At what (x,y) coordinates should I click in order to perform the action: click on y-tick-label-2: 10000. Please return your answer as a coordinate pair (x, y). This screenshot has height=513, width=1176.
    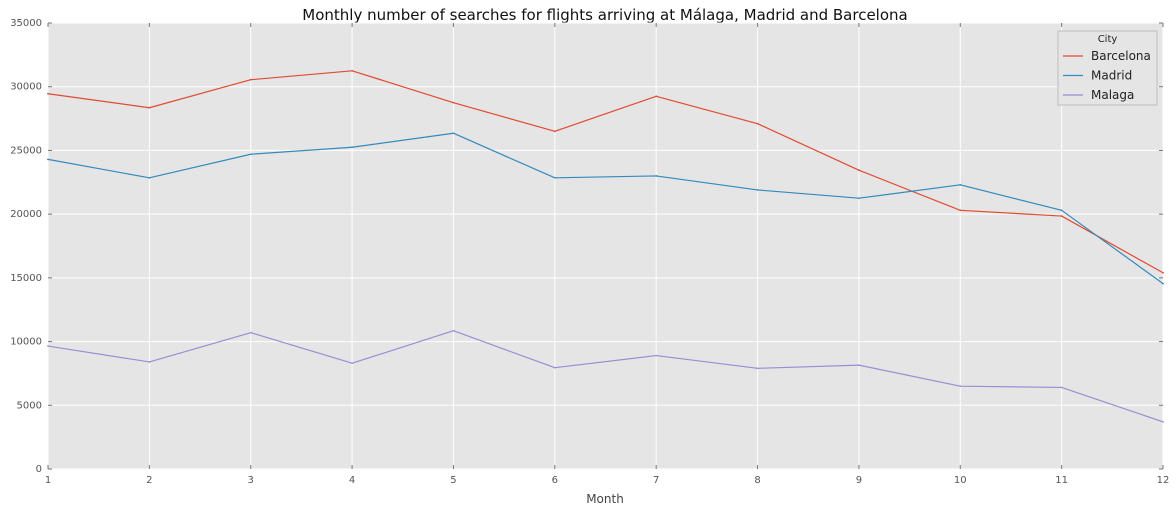
    Looking at the image, I should click on (26, 342).